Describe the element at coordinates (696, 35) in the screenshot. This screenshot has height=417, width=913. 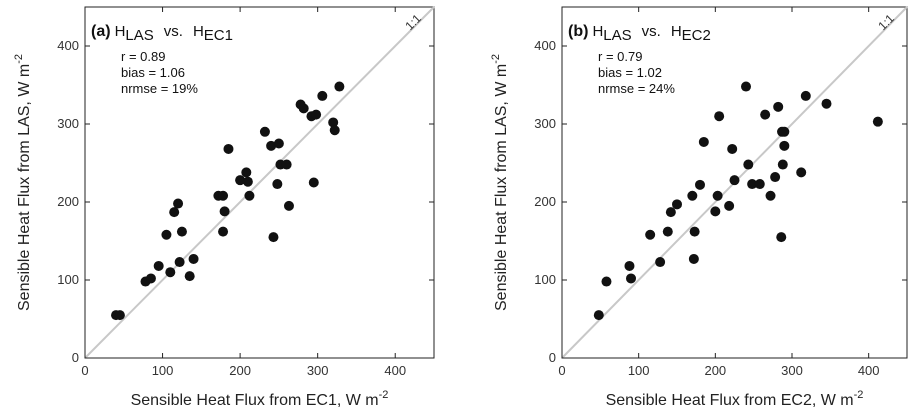
I see `title-sub2: EC2` at that location.